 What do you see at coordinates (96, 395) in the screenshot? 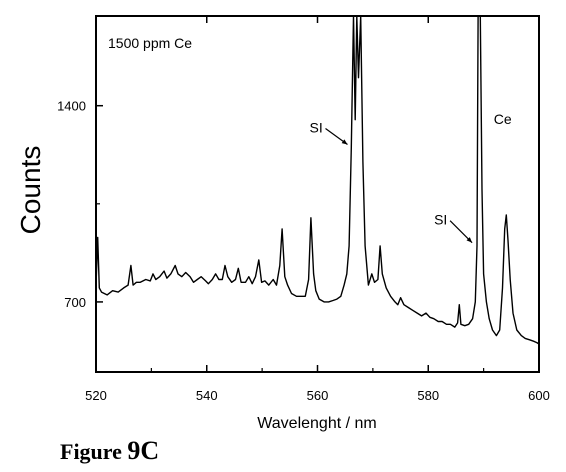
I see `x-tick-label: 520` at bounding box center [96, 395].